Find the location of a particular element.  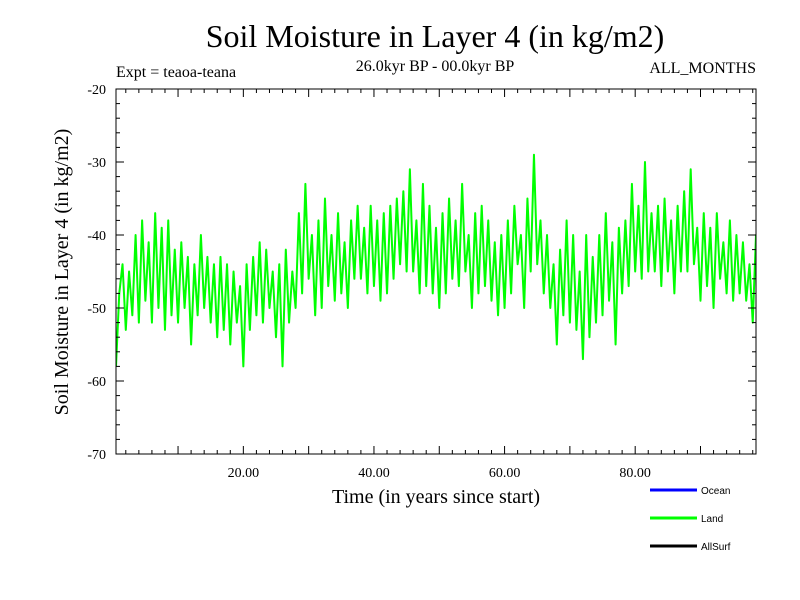

legend-label: Land is located at coordinates (712, 519).